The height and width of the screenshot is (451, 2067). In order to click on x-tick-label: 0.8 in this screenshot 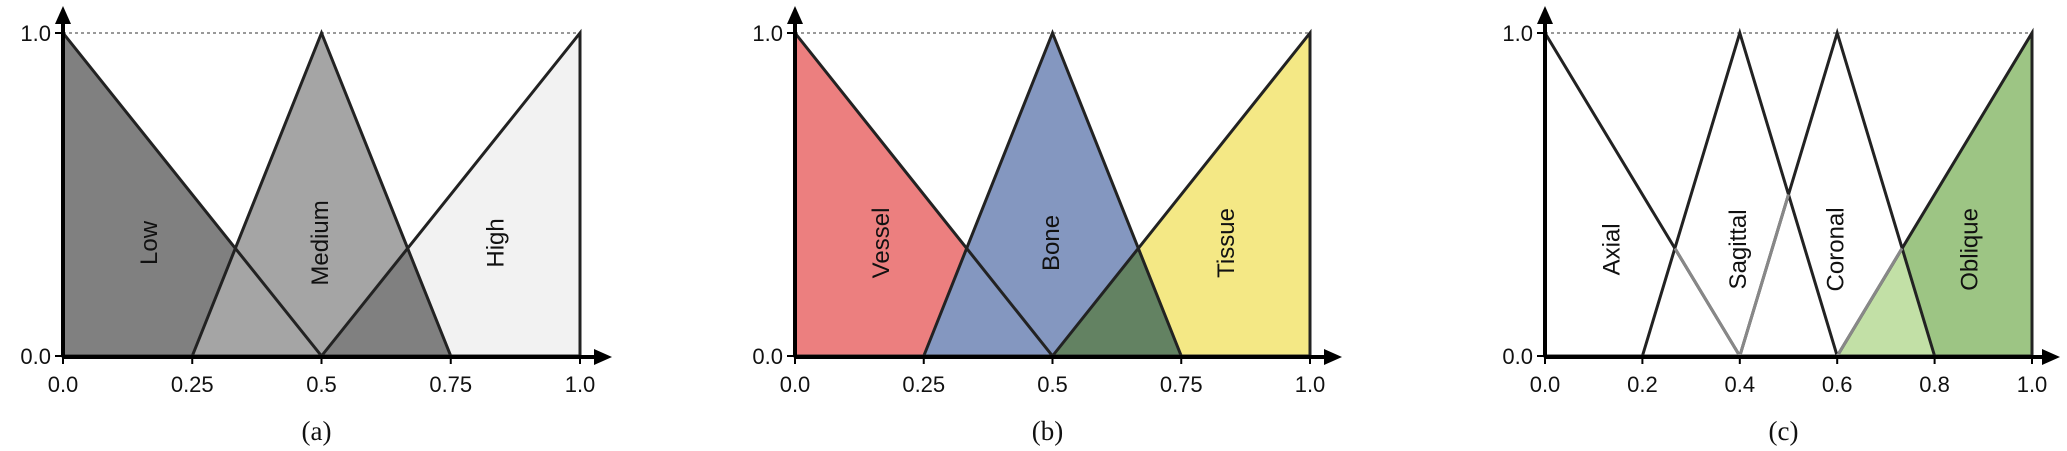, I will do `click(1934, 384)`.